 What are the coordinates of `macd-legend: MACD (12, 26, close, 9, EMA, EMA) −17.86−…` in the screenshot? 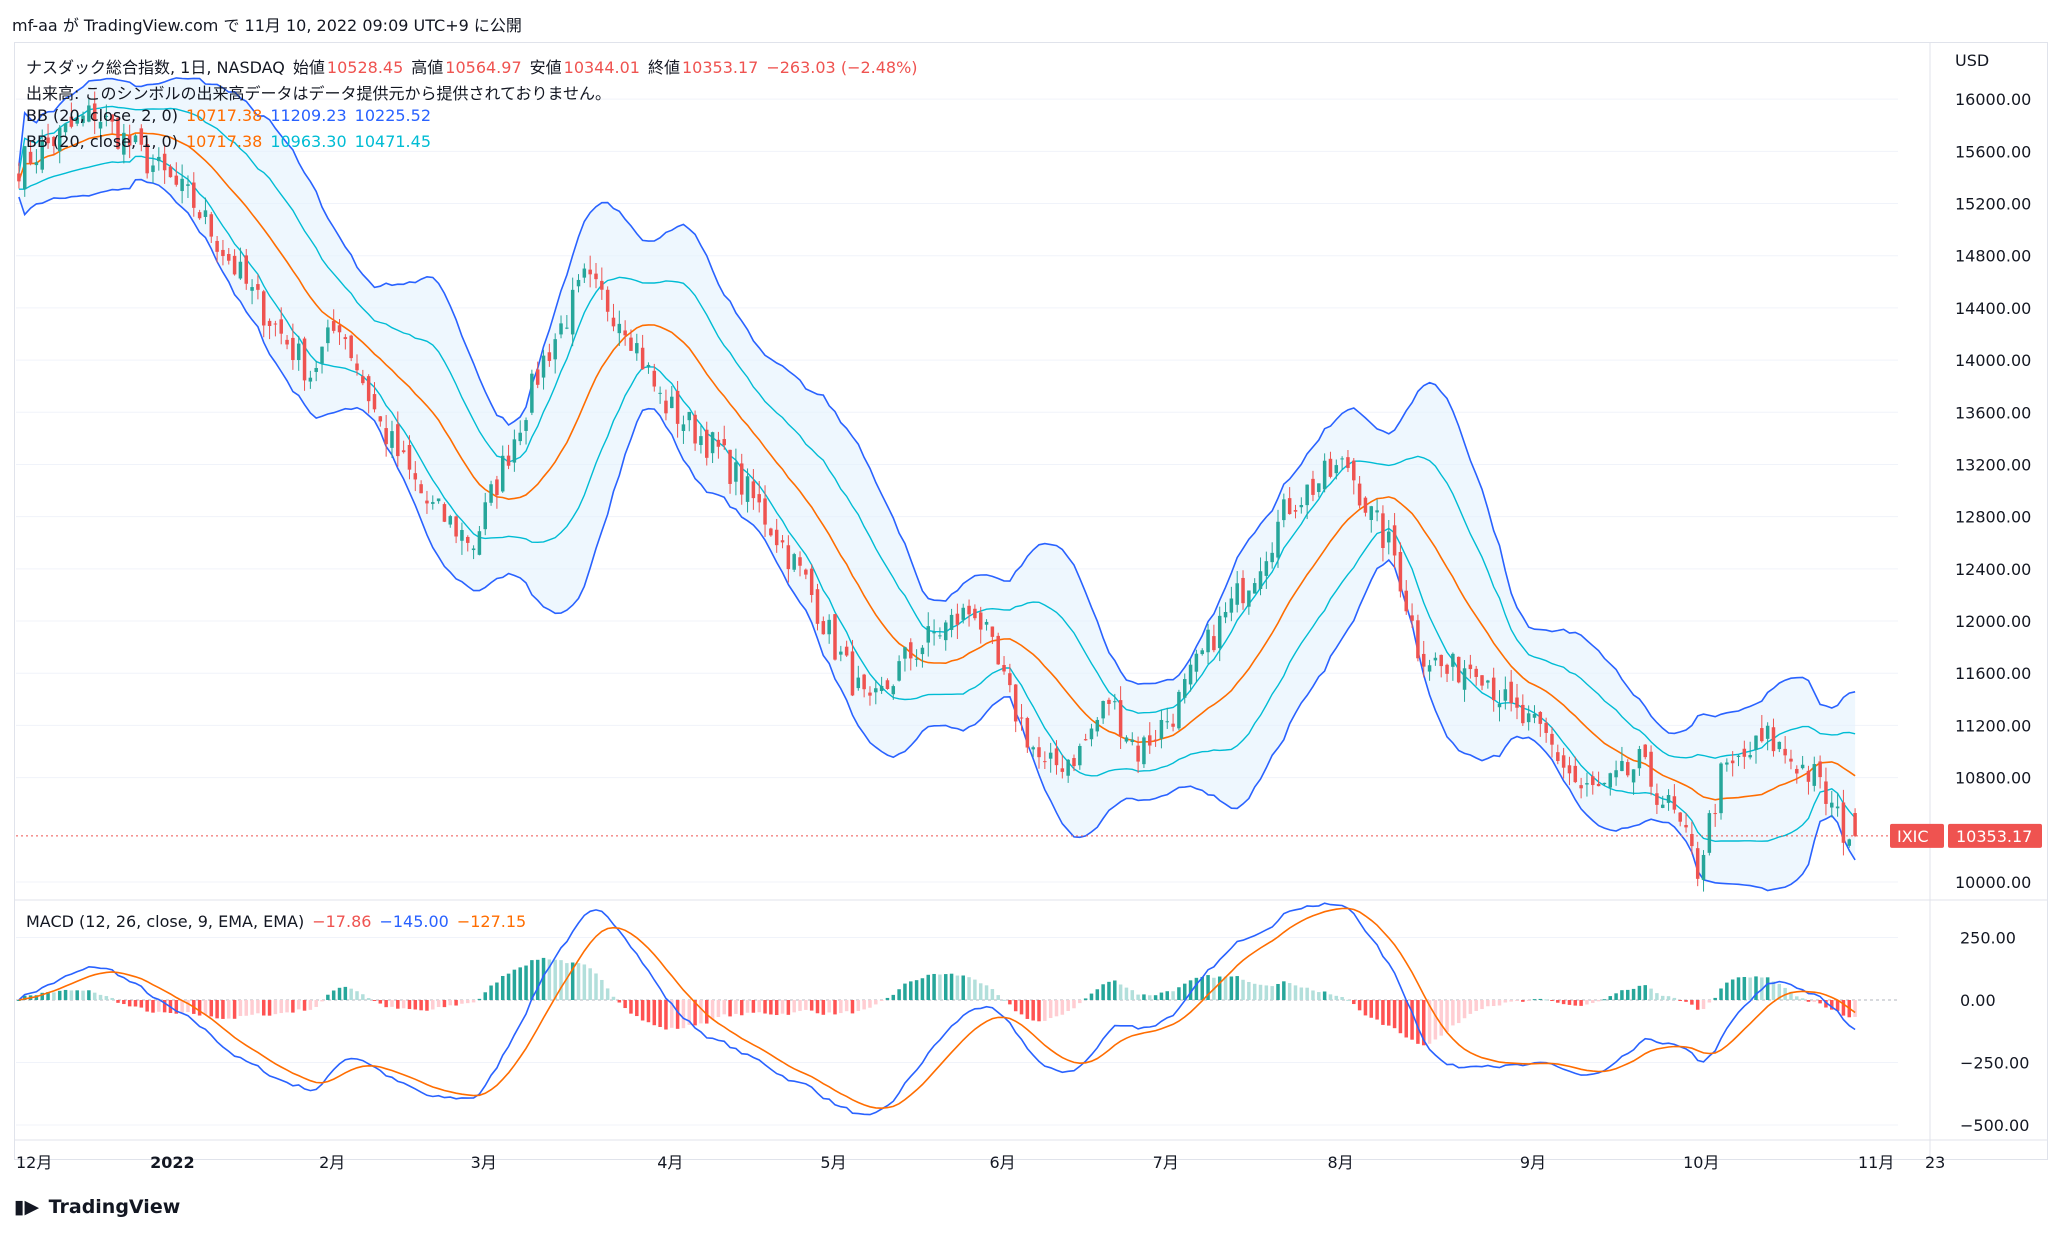 It's located at (280, 921).